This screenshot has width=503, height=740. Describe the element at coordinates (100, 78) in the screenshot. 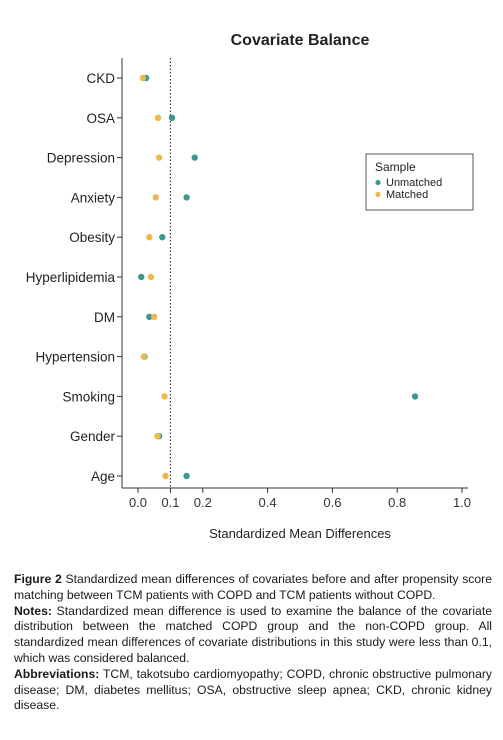

I see `y-tick-label: CKD` at that location.